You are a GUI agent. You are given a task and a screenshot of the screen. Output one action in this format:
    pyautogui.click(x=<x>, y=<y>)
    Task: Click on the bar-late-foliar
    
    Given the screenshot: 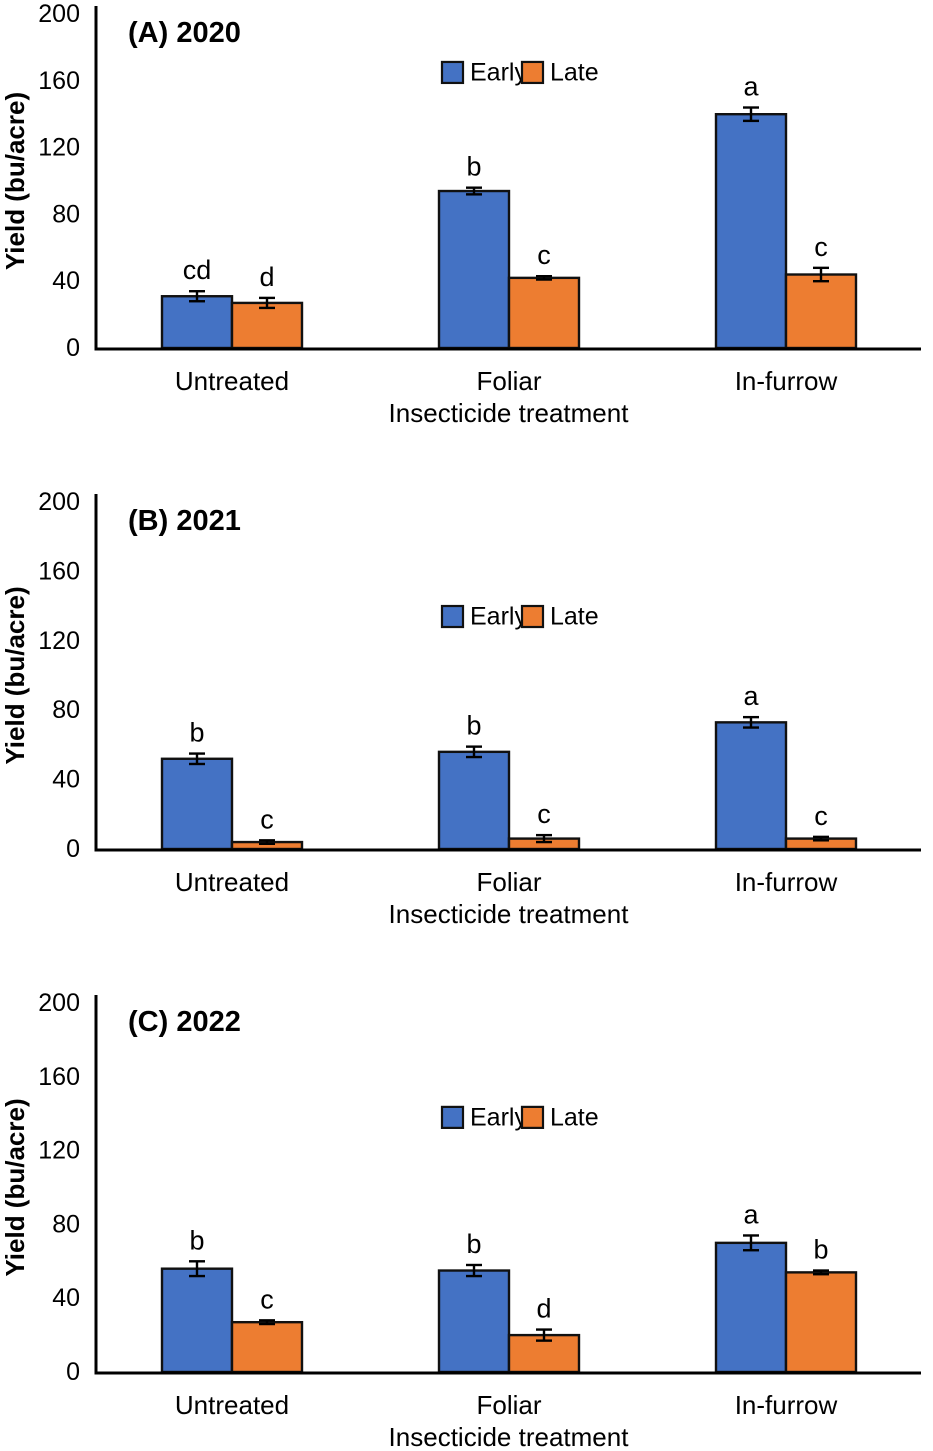 What is the action you would take?
    pyautogui.click(x=544, y=313)
    